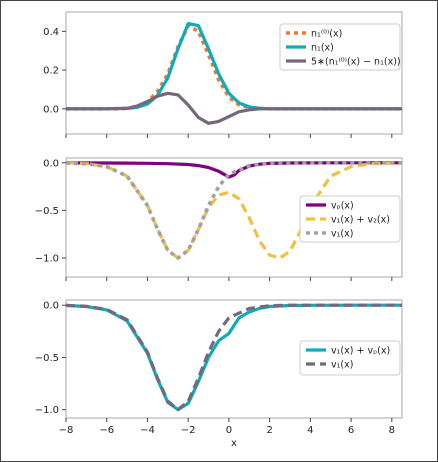 The height and width of the screenshot is (462, 438). Describe the element at coordinates (106, 430) in the screenshot. I see `x-tick-label: −6` at that location.